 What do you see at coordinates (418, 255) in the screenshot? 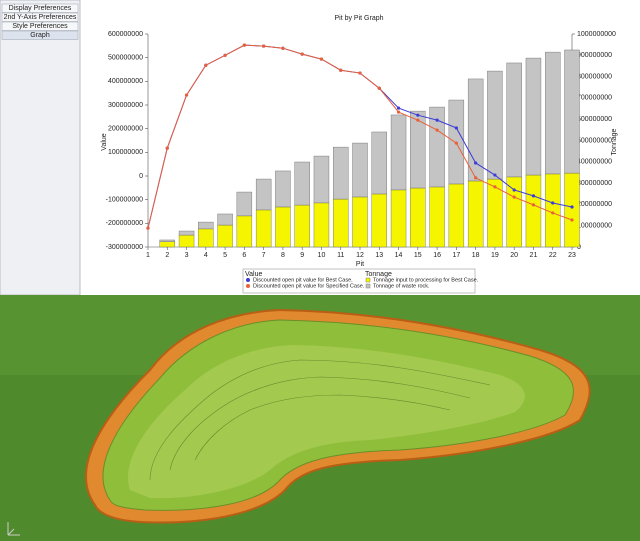
I see `x-tick-label: 15` at bounding box center [418, 255].